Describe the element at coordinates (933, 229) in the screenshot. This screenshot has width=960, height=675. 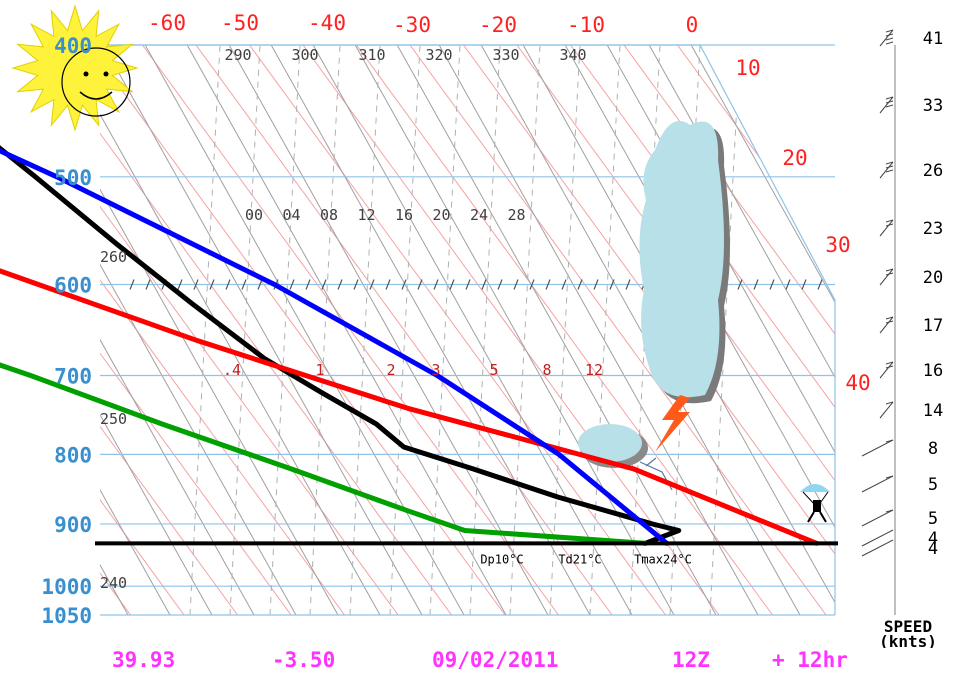
I see `speed-tick-label: 23` at that location.